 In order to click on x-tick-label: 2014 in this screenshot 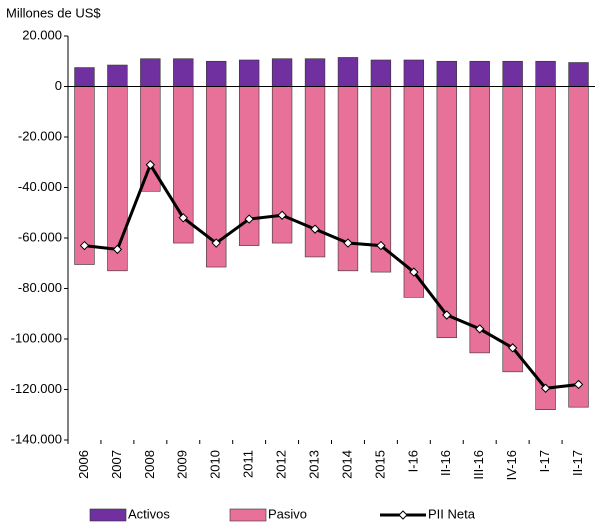, I will do `click(346, 464)`.